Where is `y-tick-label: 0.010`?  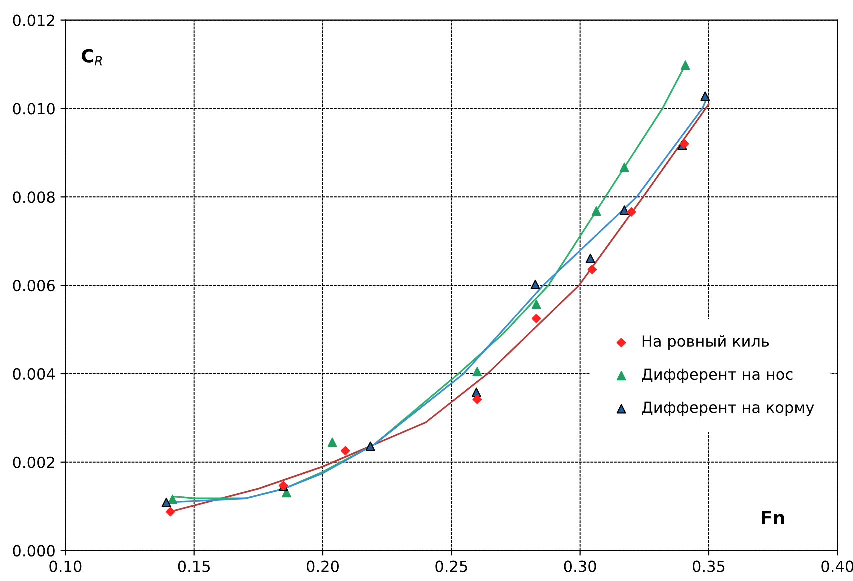 y-tick-label: 0.010 is located at coordinates (34, 109).